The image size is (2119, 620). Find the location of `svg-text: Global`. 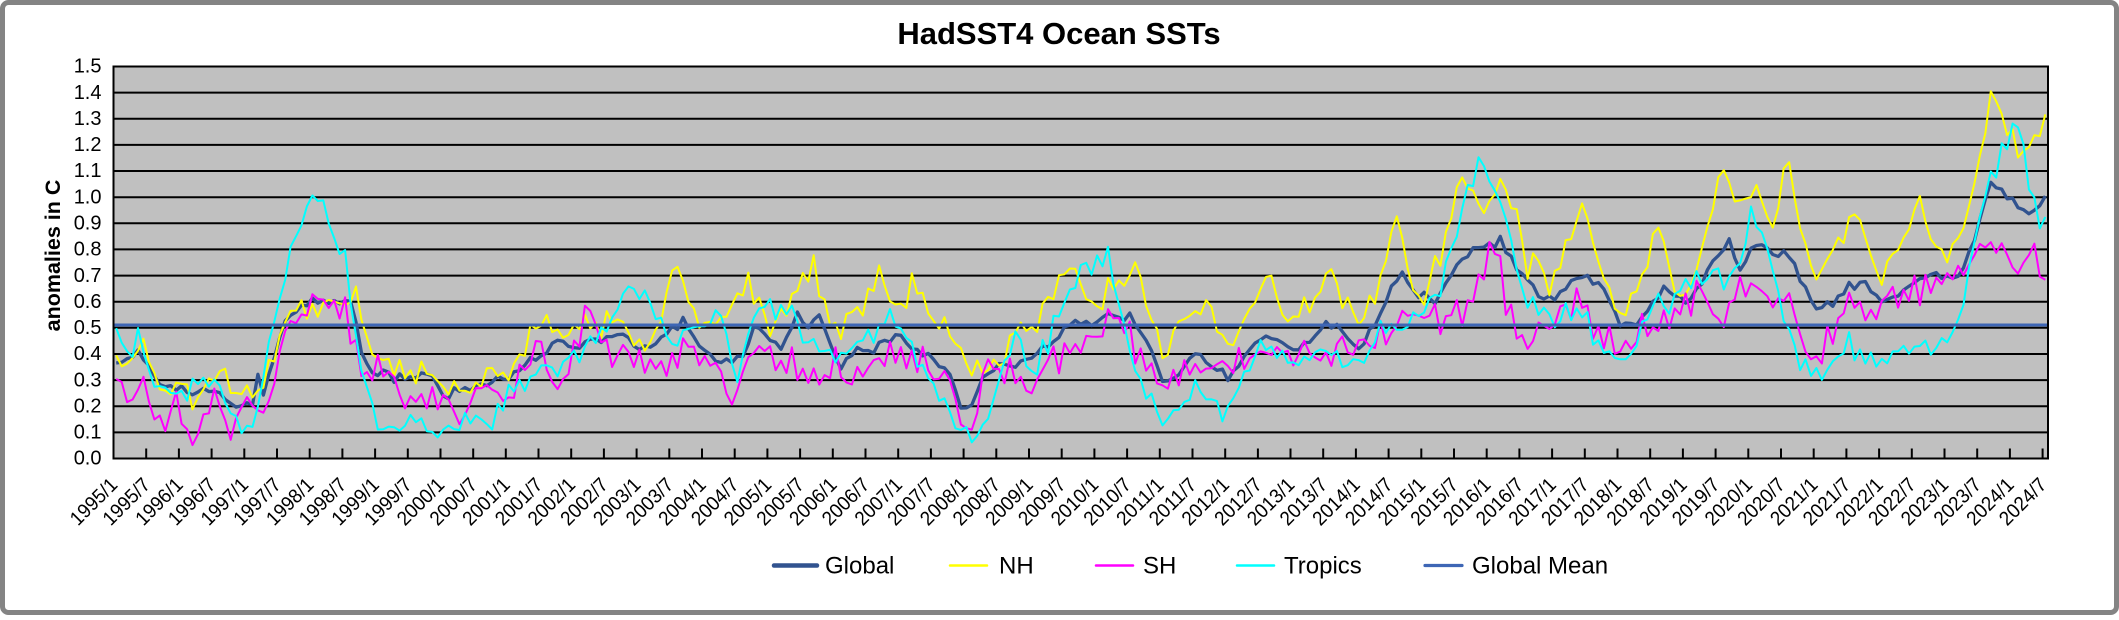

svg-text: Global is located at coordinates (859, 566).